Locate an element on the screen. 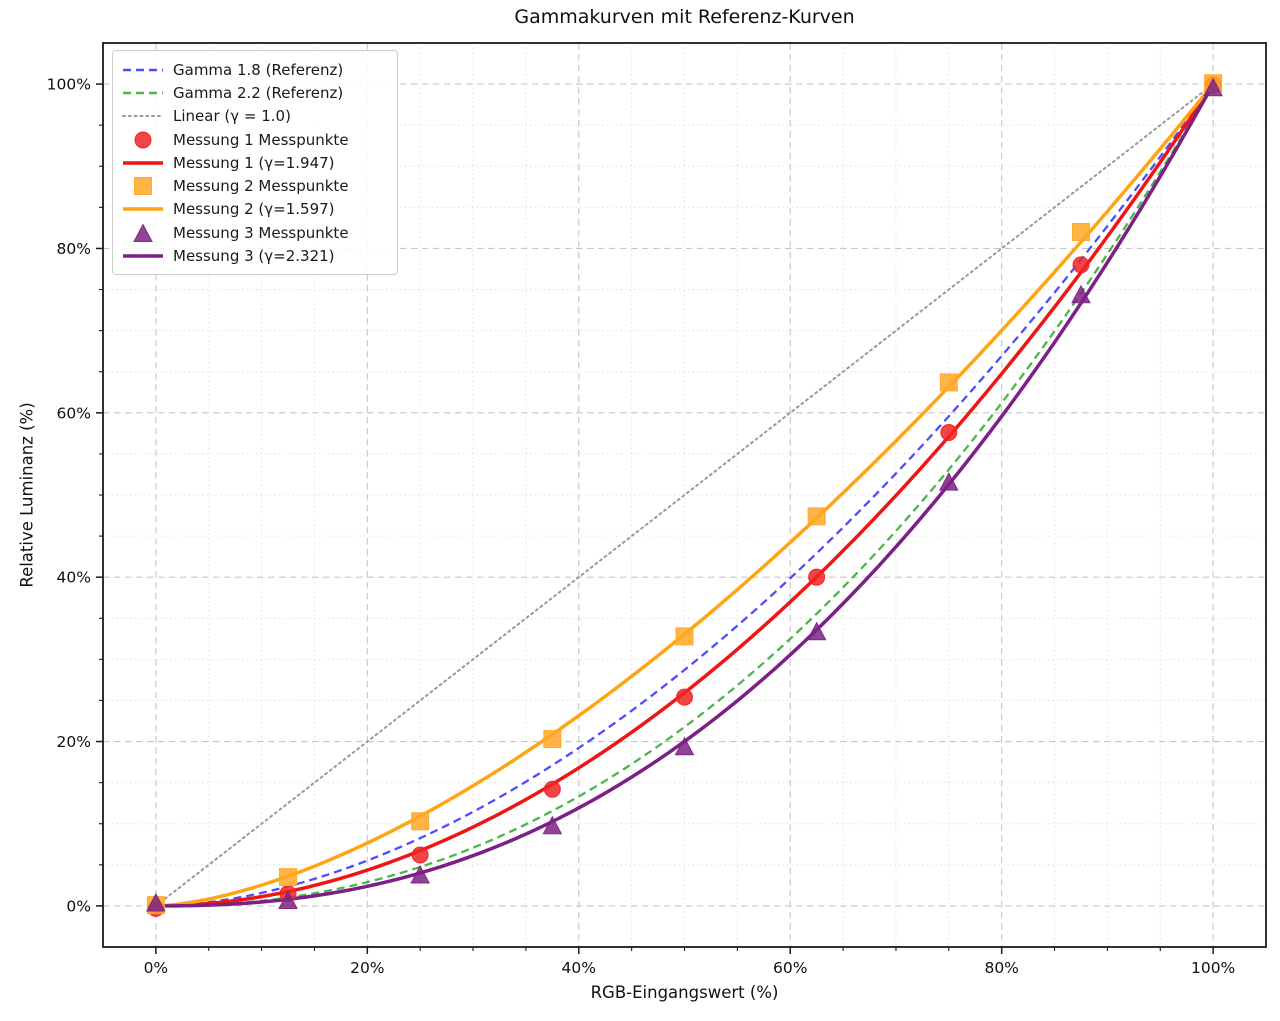 Image resolution: width=1280 pixels, height=1021 pixels. x-tick-labels: 0% 20% 40% 60% 80% 100% is located at coordinates (690, 968).